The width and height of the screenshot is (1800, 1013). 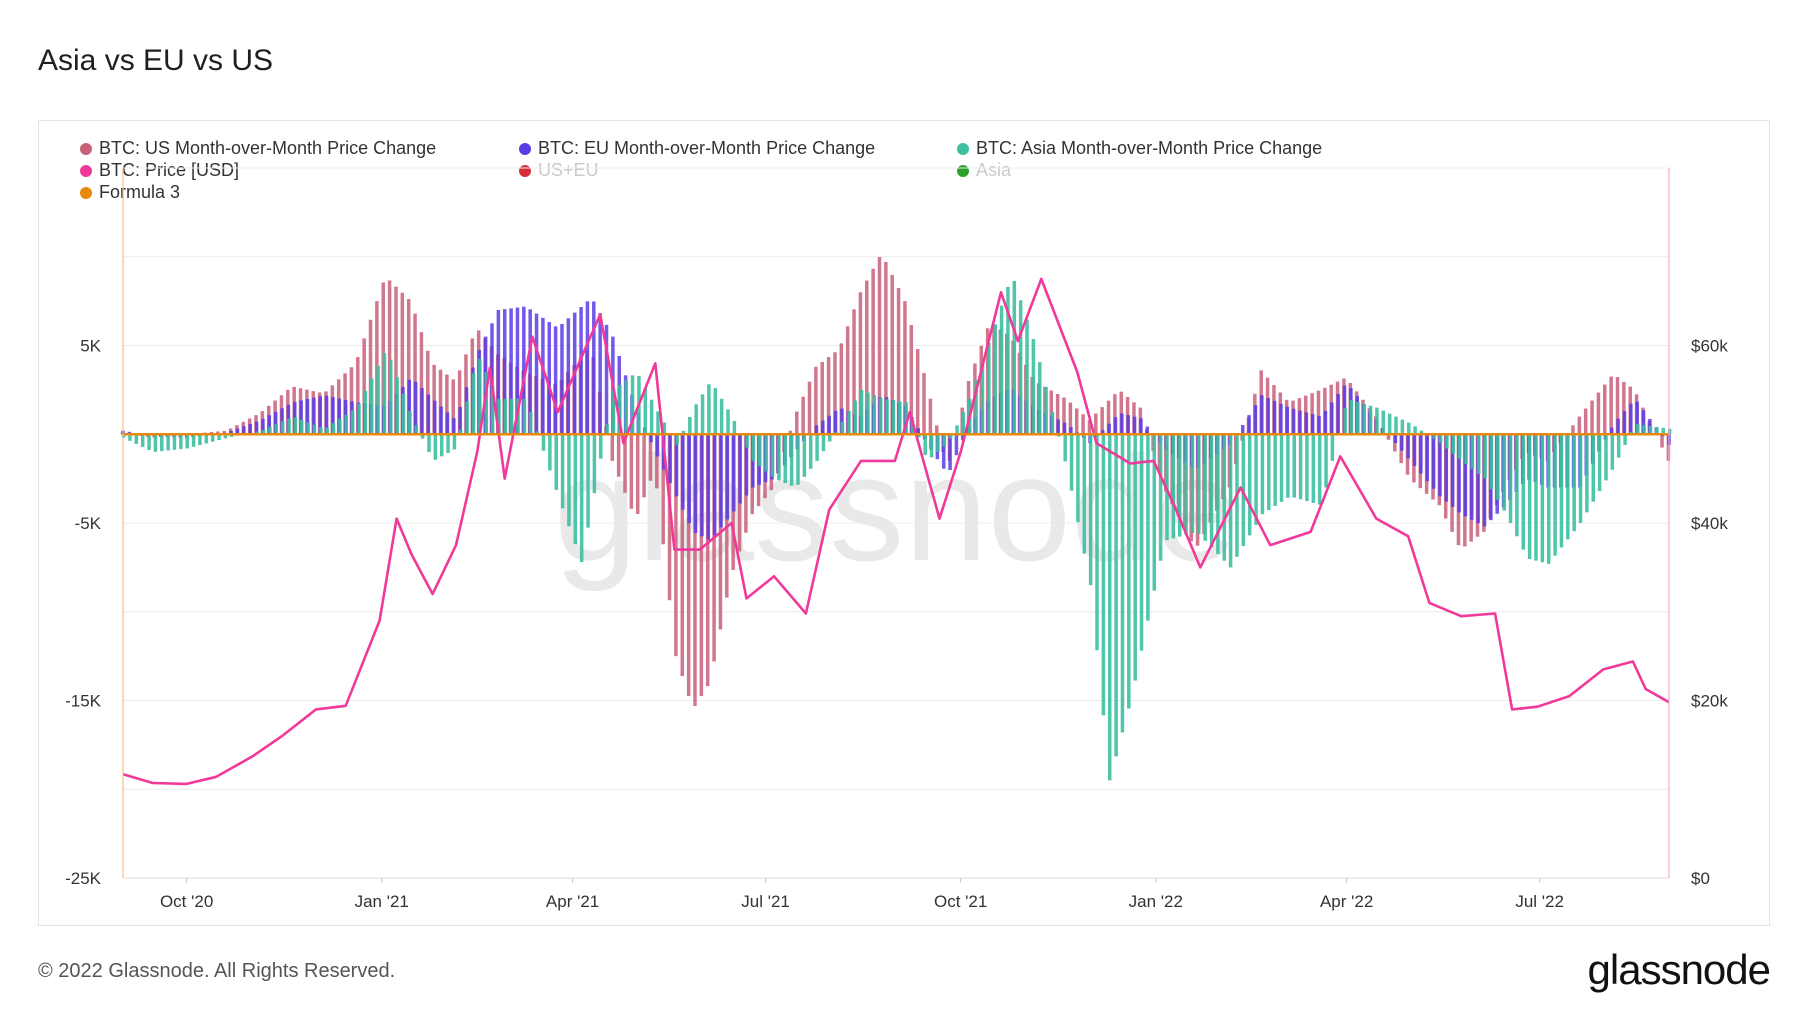 What do you see at coordinates (86, 192) in the screenshot?
I see `legend-dot-icon` at bounding box center [86, 192].